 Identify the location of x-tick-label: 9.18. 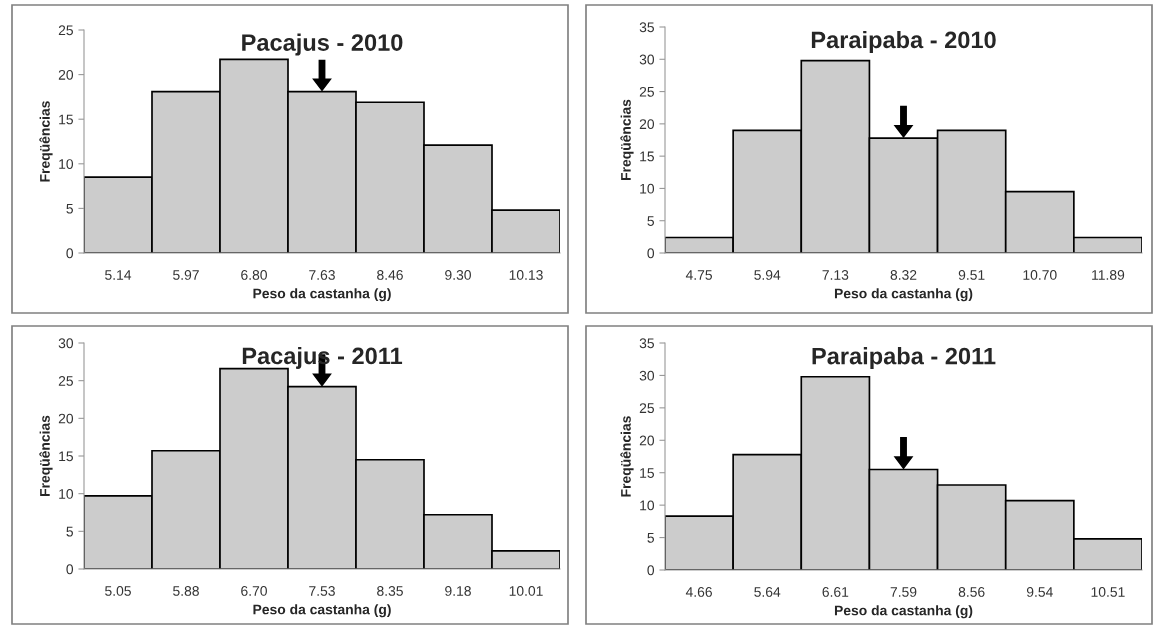
(458, 591).